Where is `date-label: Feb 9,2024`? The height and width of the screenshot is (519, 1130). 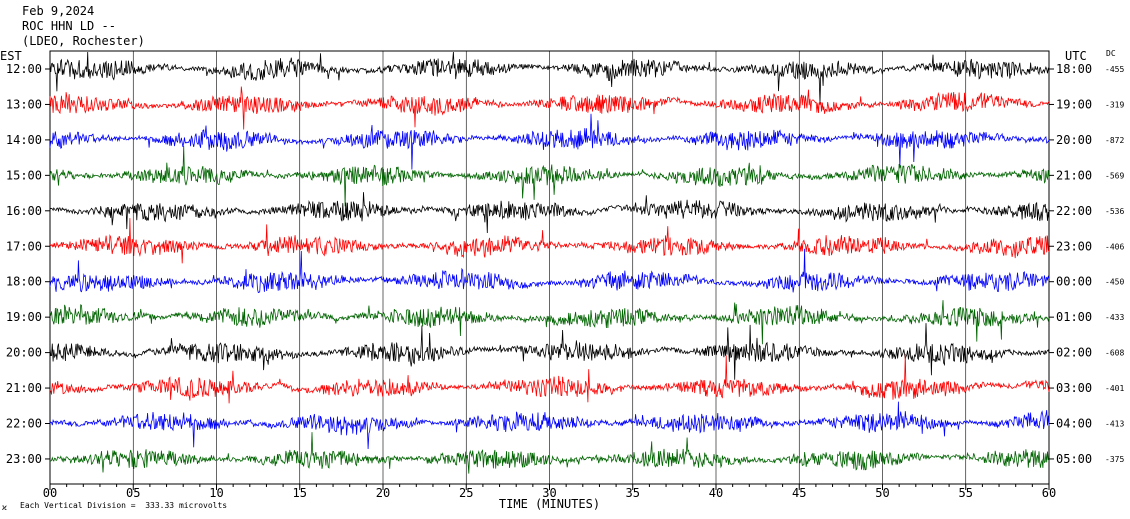
date-label: Feb 9,2024 is located at coordinates (58, 11).